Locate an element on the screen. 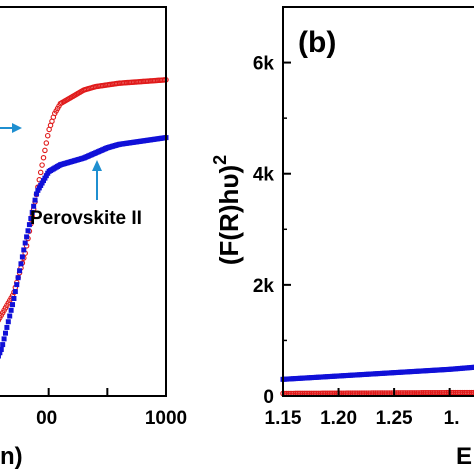  y-tick-label: 4k is located at coordinates (264, 175).